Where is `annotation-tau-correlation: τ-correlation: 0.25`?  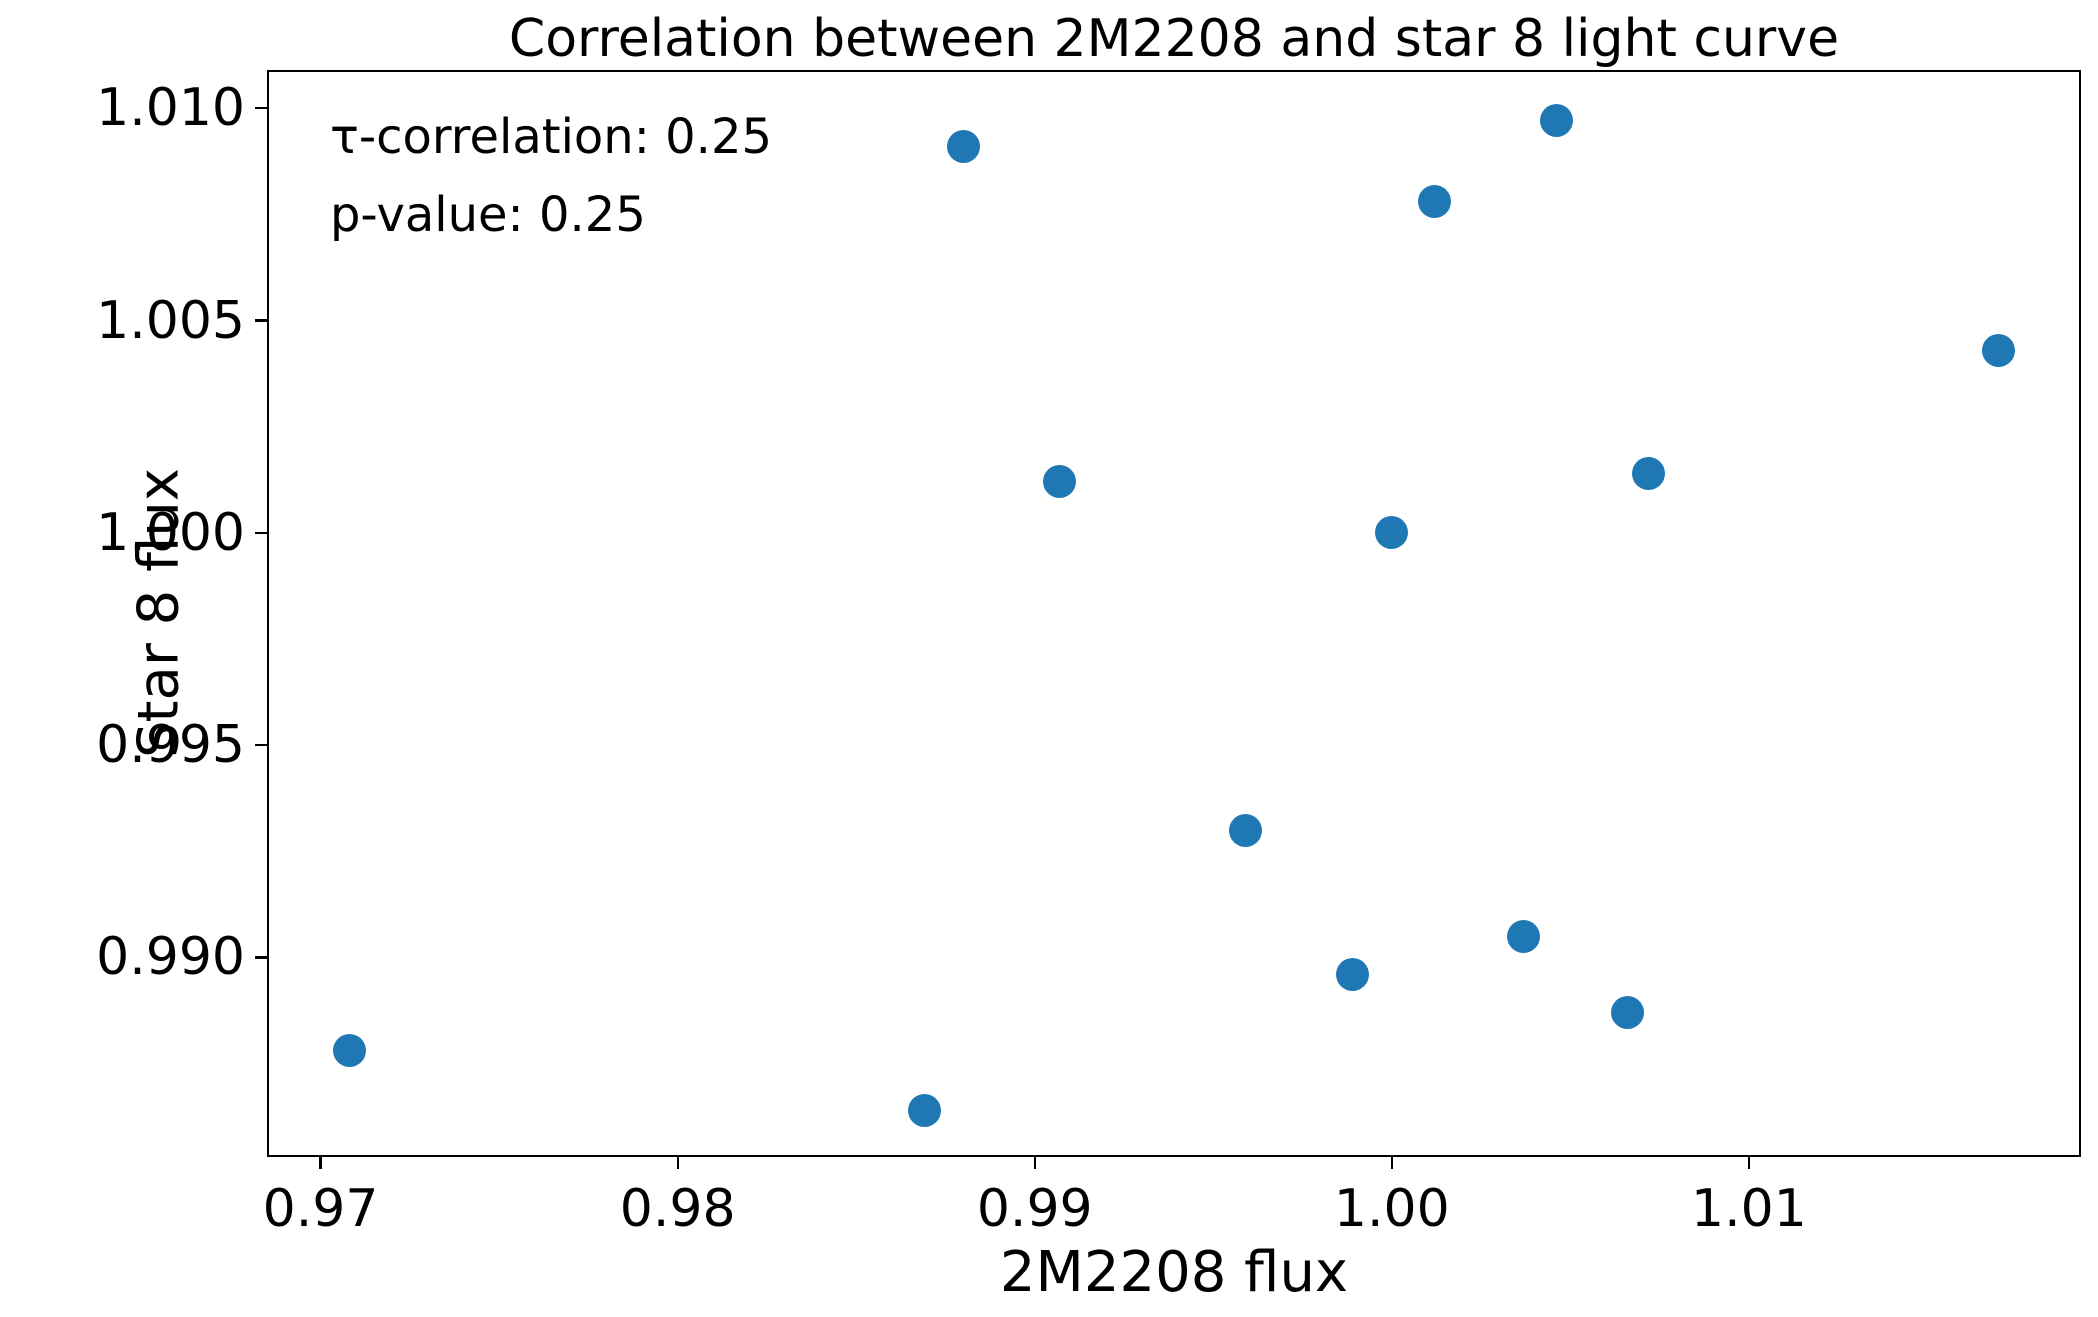 annotation-tau-correlation: τ-correlation: 0.25 is located at coordinates (551, 136).